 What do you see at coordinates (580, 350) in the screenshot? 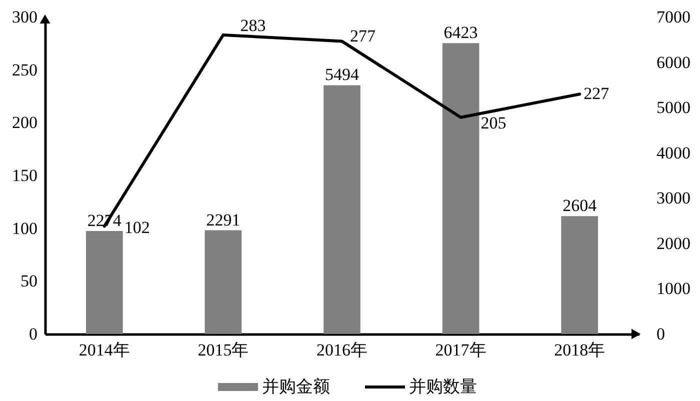
I see `x-tick-label: 2018年` at bounding box center [580, 350].